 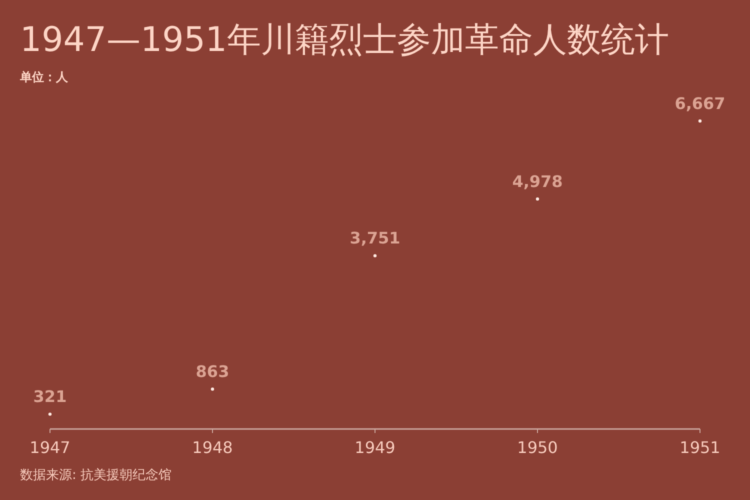 I want to click on data-label: 863, so click(x=213, y=372).